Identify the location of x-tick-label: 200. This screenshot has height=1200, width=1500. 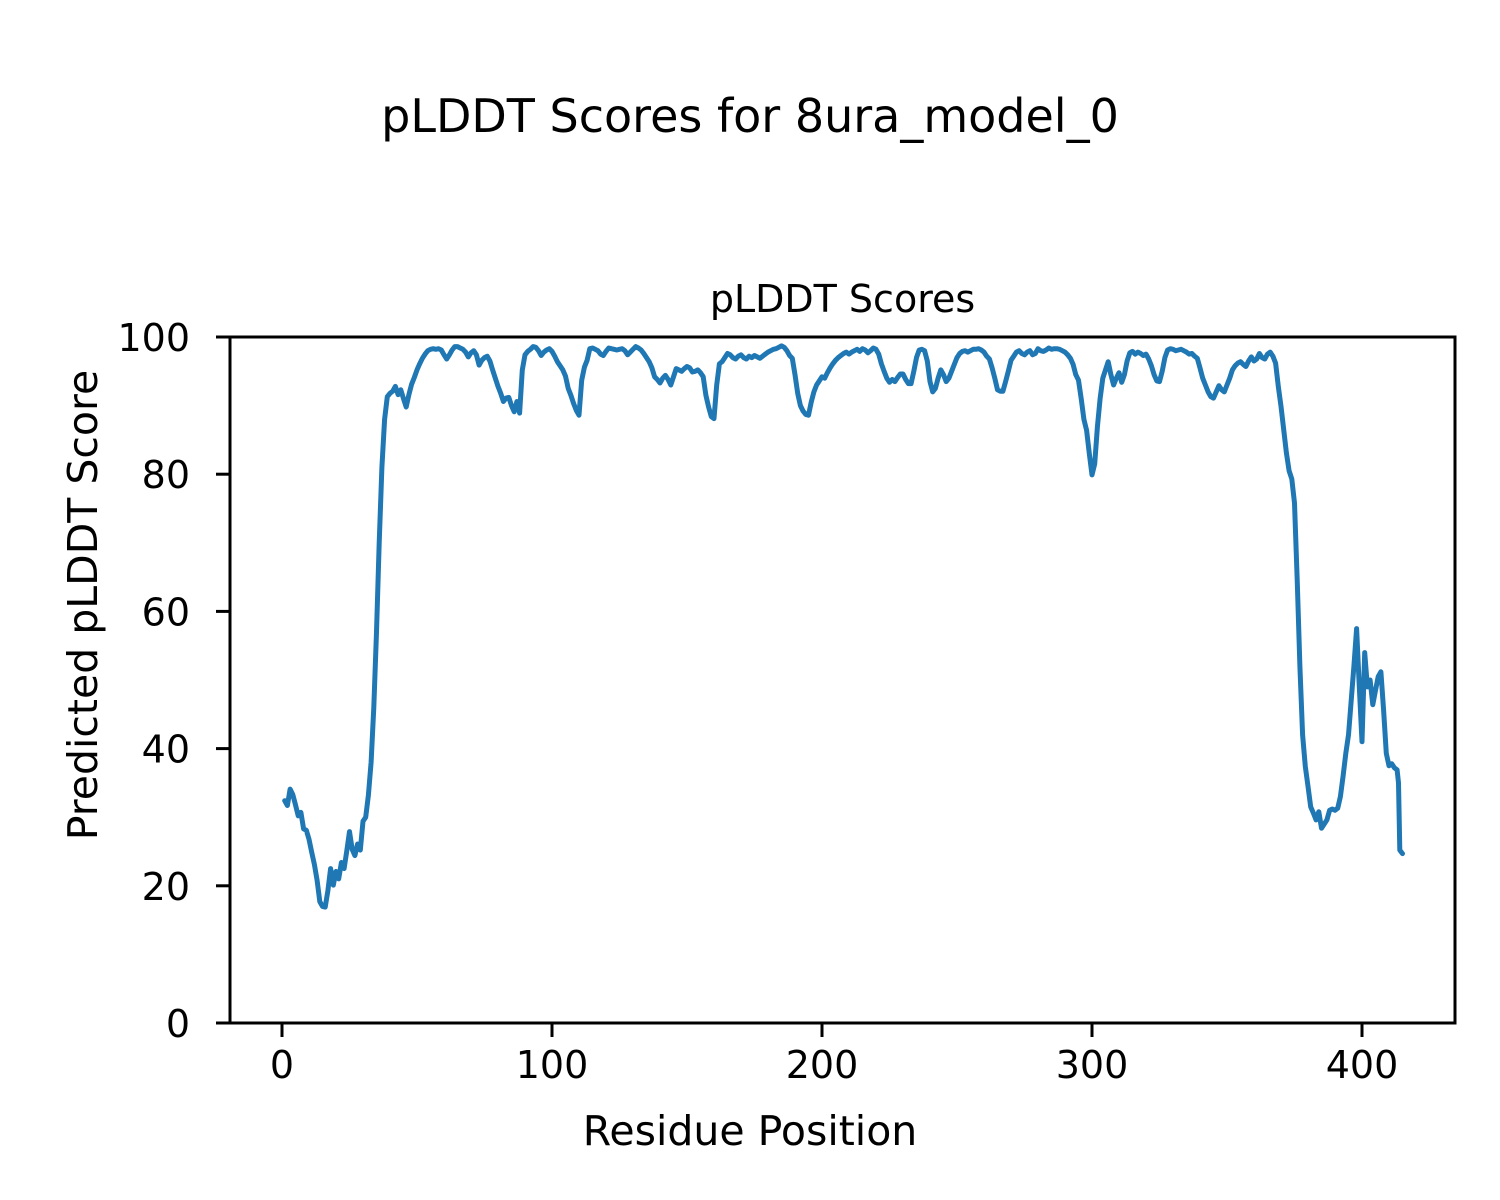
(822, 1065).